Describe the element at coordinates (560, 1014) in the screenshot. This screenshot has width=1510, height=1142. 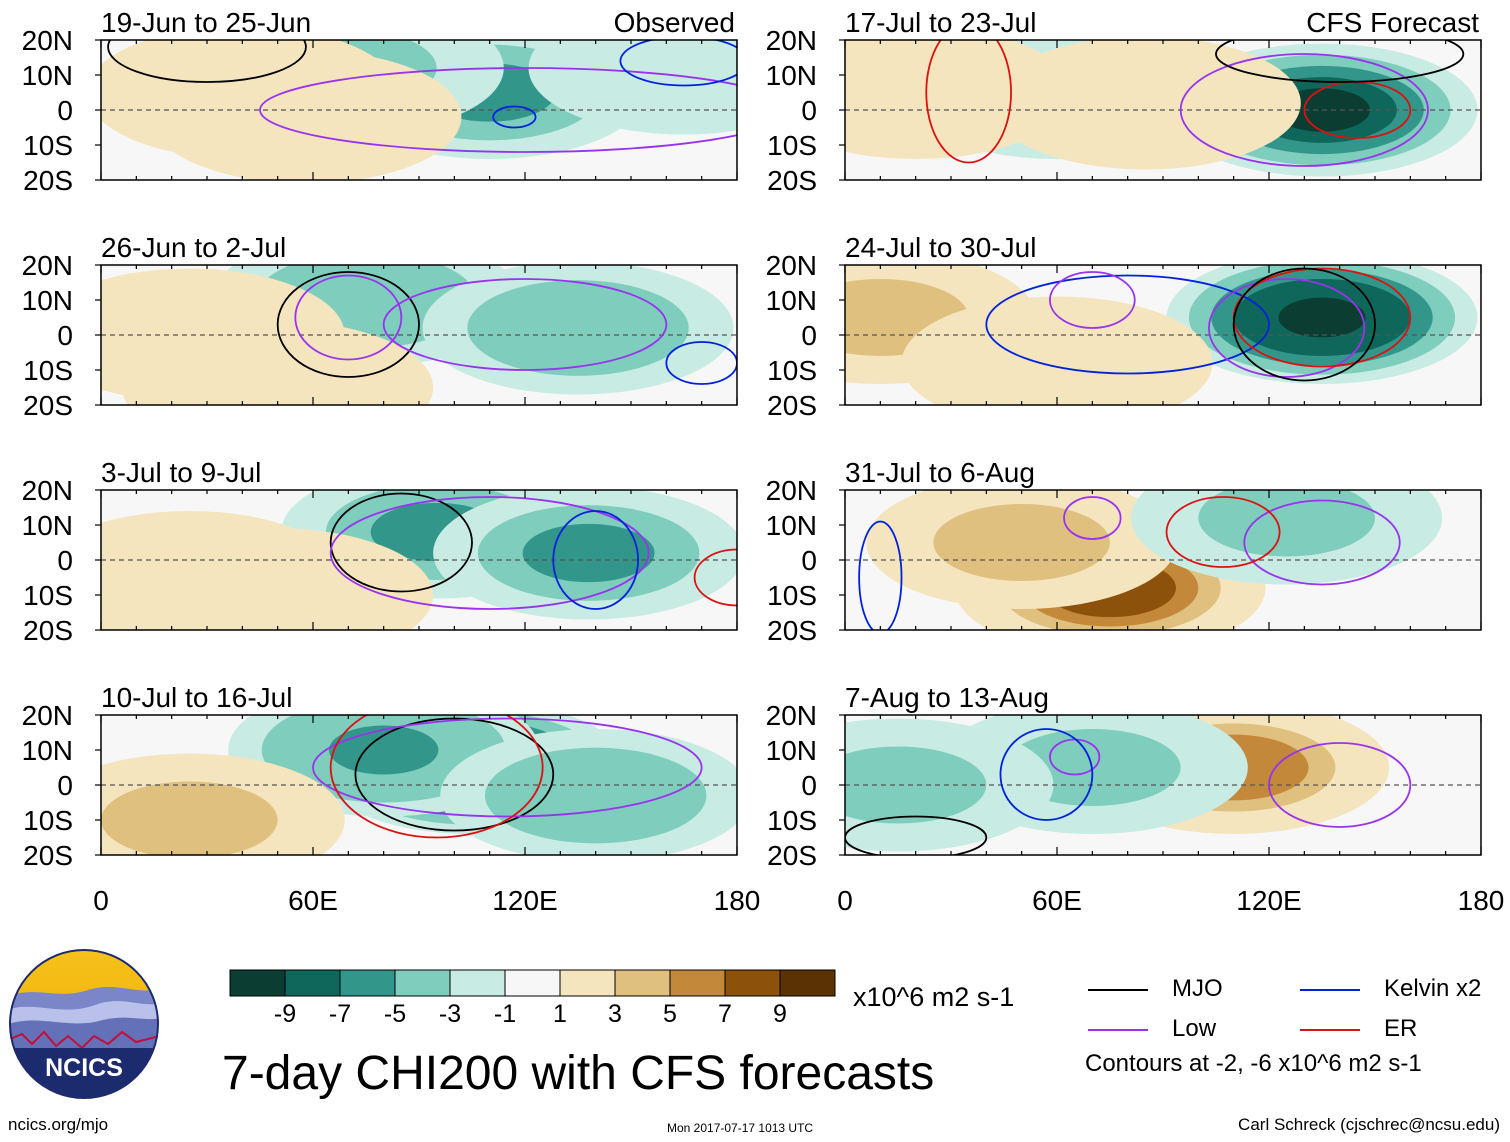
I see `colorbar-label: 1` at that location.